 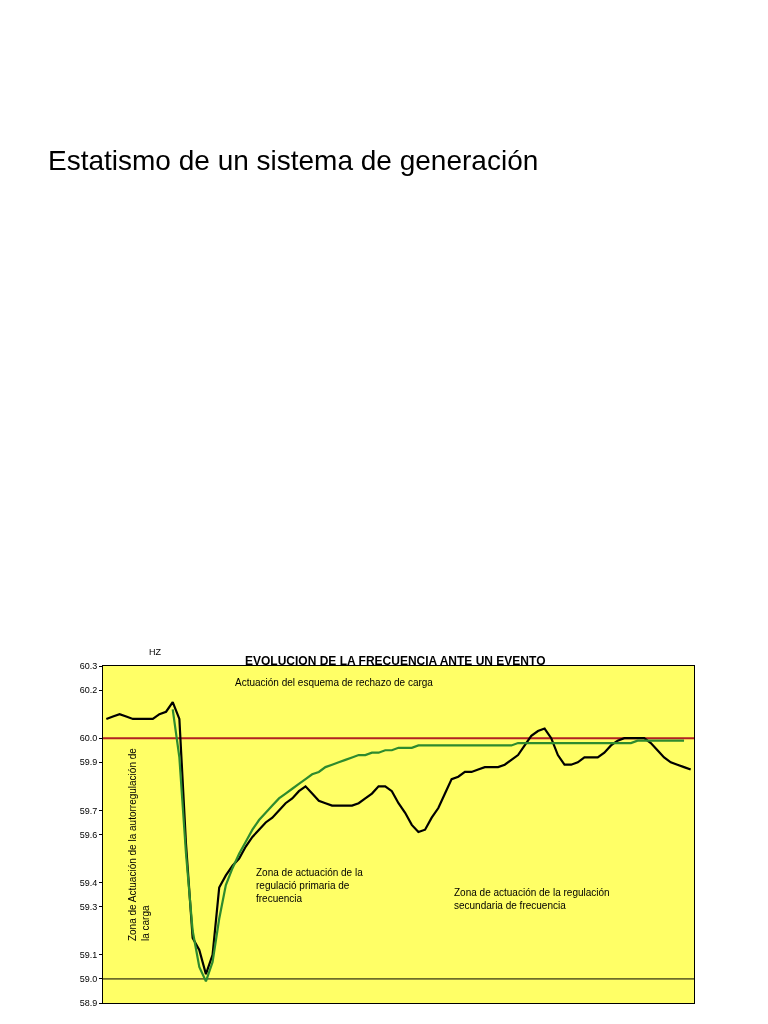 What do you see at coordinates (88, 882) in the screenshot?
I see `y-tick-label: 59.4` at bounding box center [88, 882].